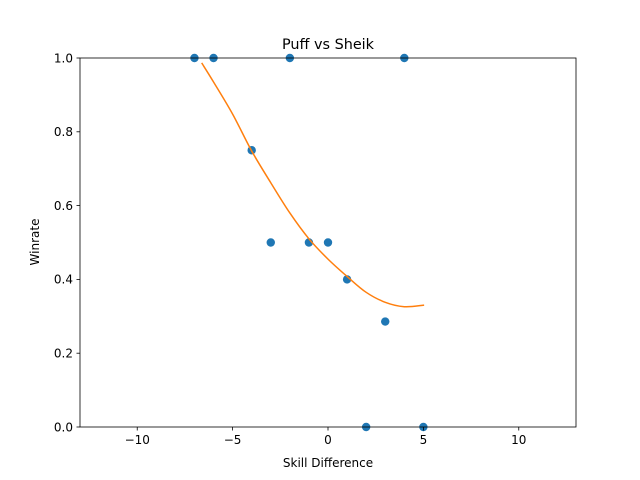  I want to click on x-tick-label: −5, so click(233, 440).